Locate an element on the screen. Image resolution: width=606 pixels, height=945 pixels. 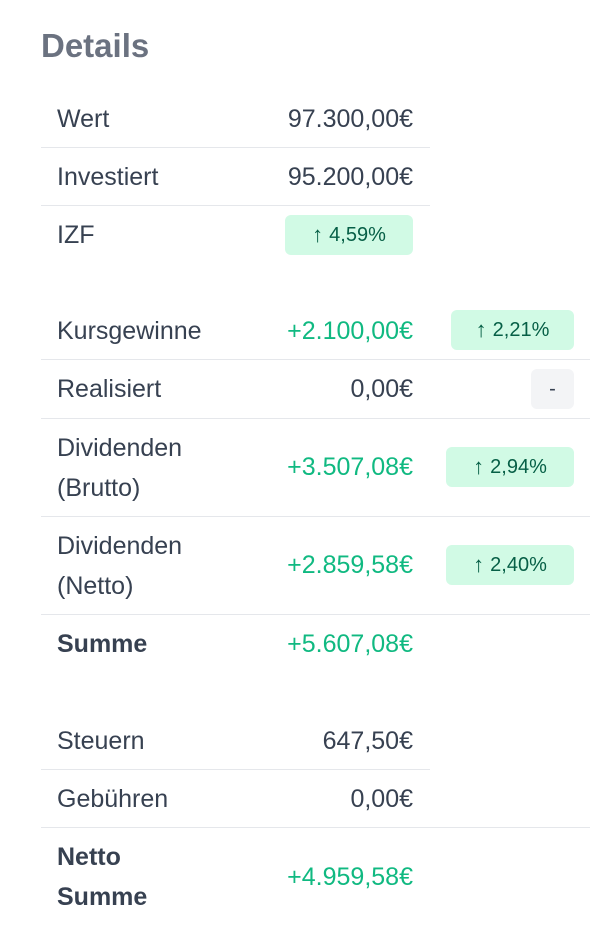
return-badge: ↑ 2,21% is located at coordinates (512, 330).